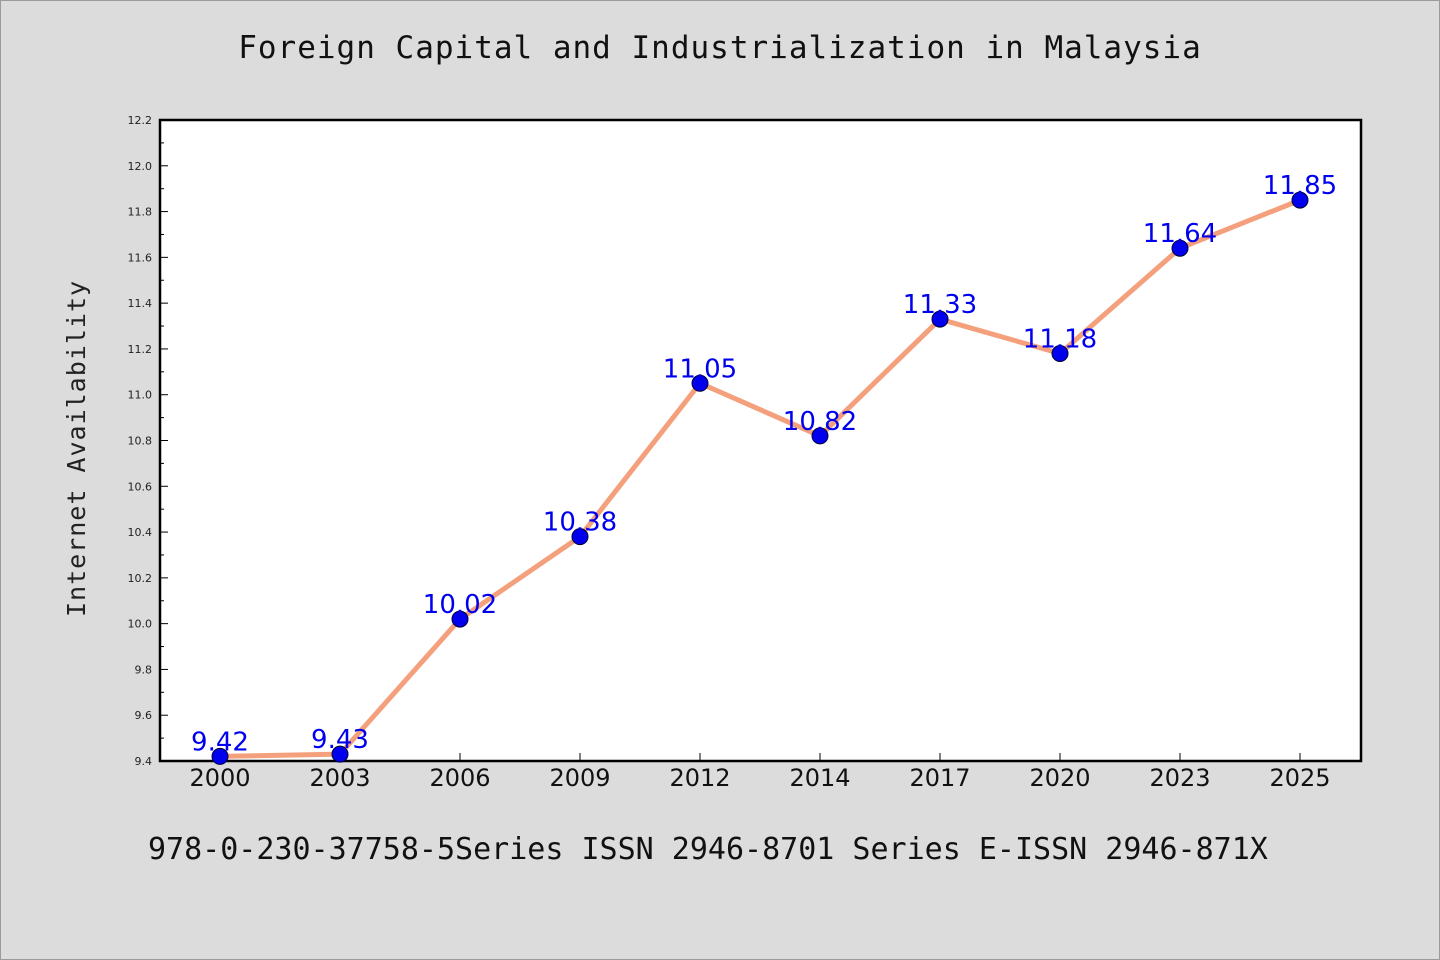  Describe the element at coordinates (140, 303) in the screenshot. I see `y-tick-label: 11.4` at that location.